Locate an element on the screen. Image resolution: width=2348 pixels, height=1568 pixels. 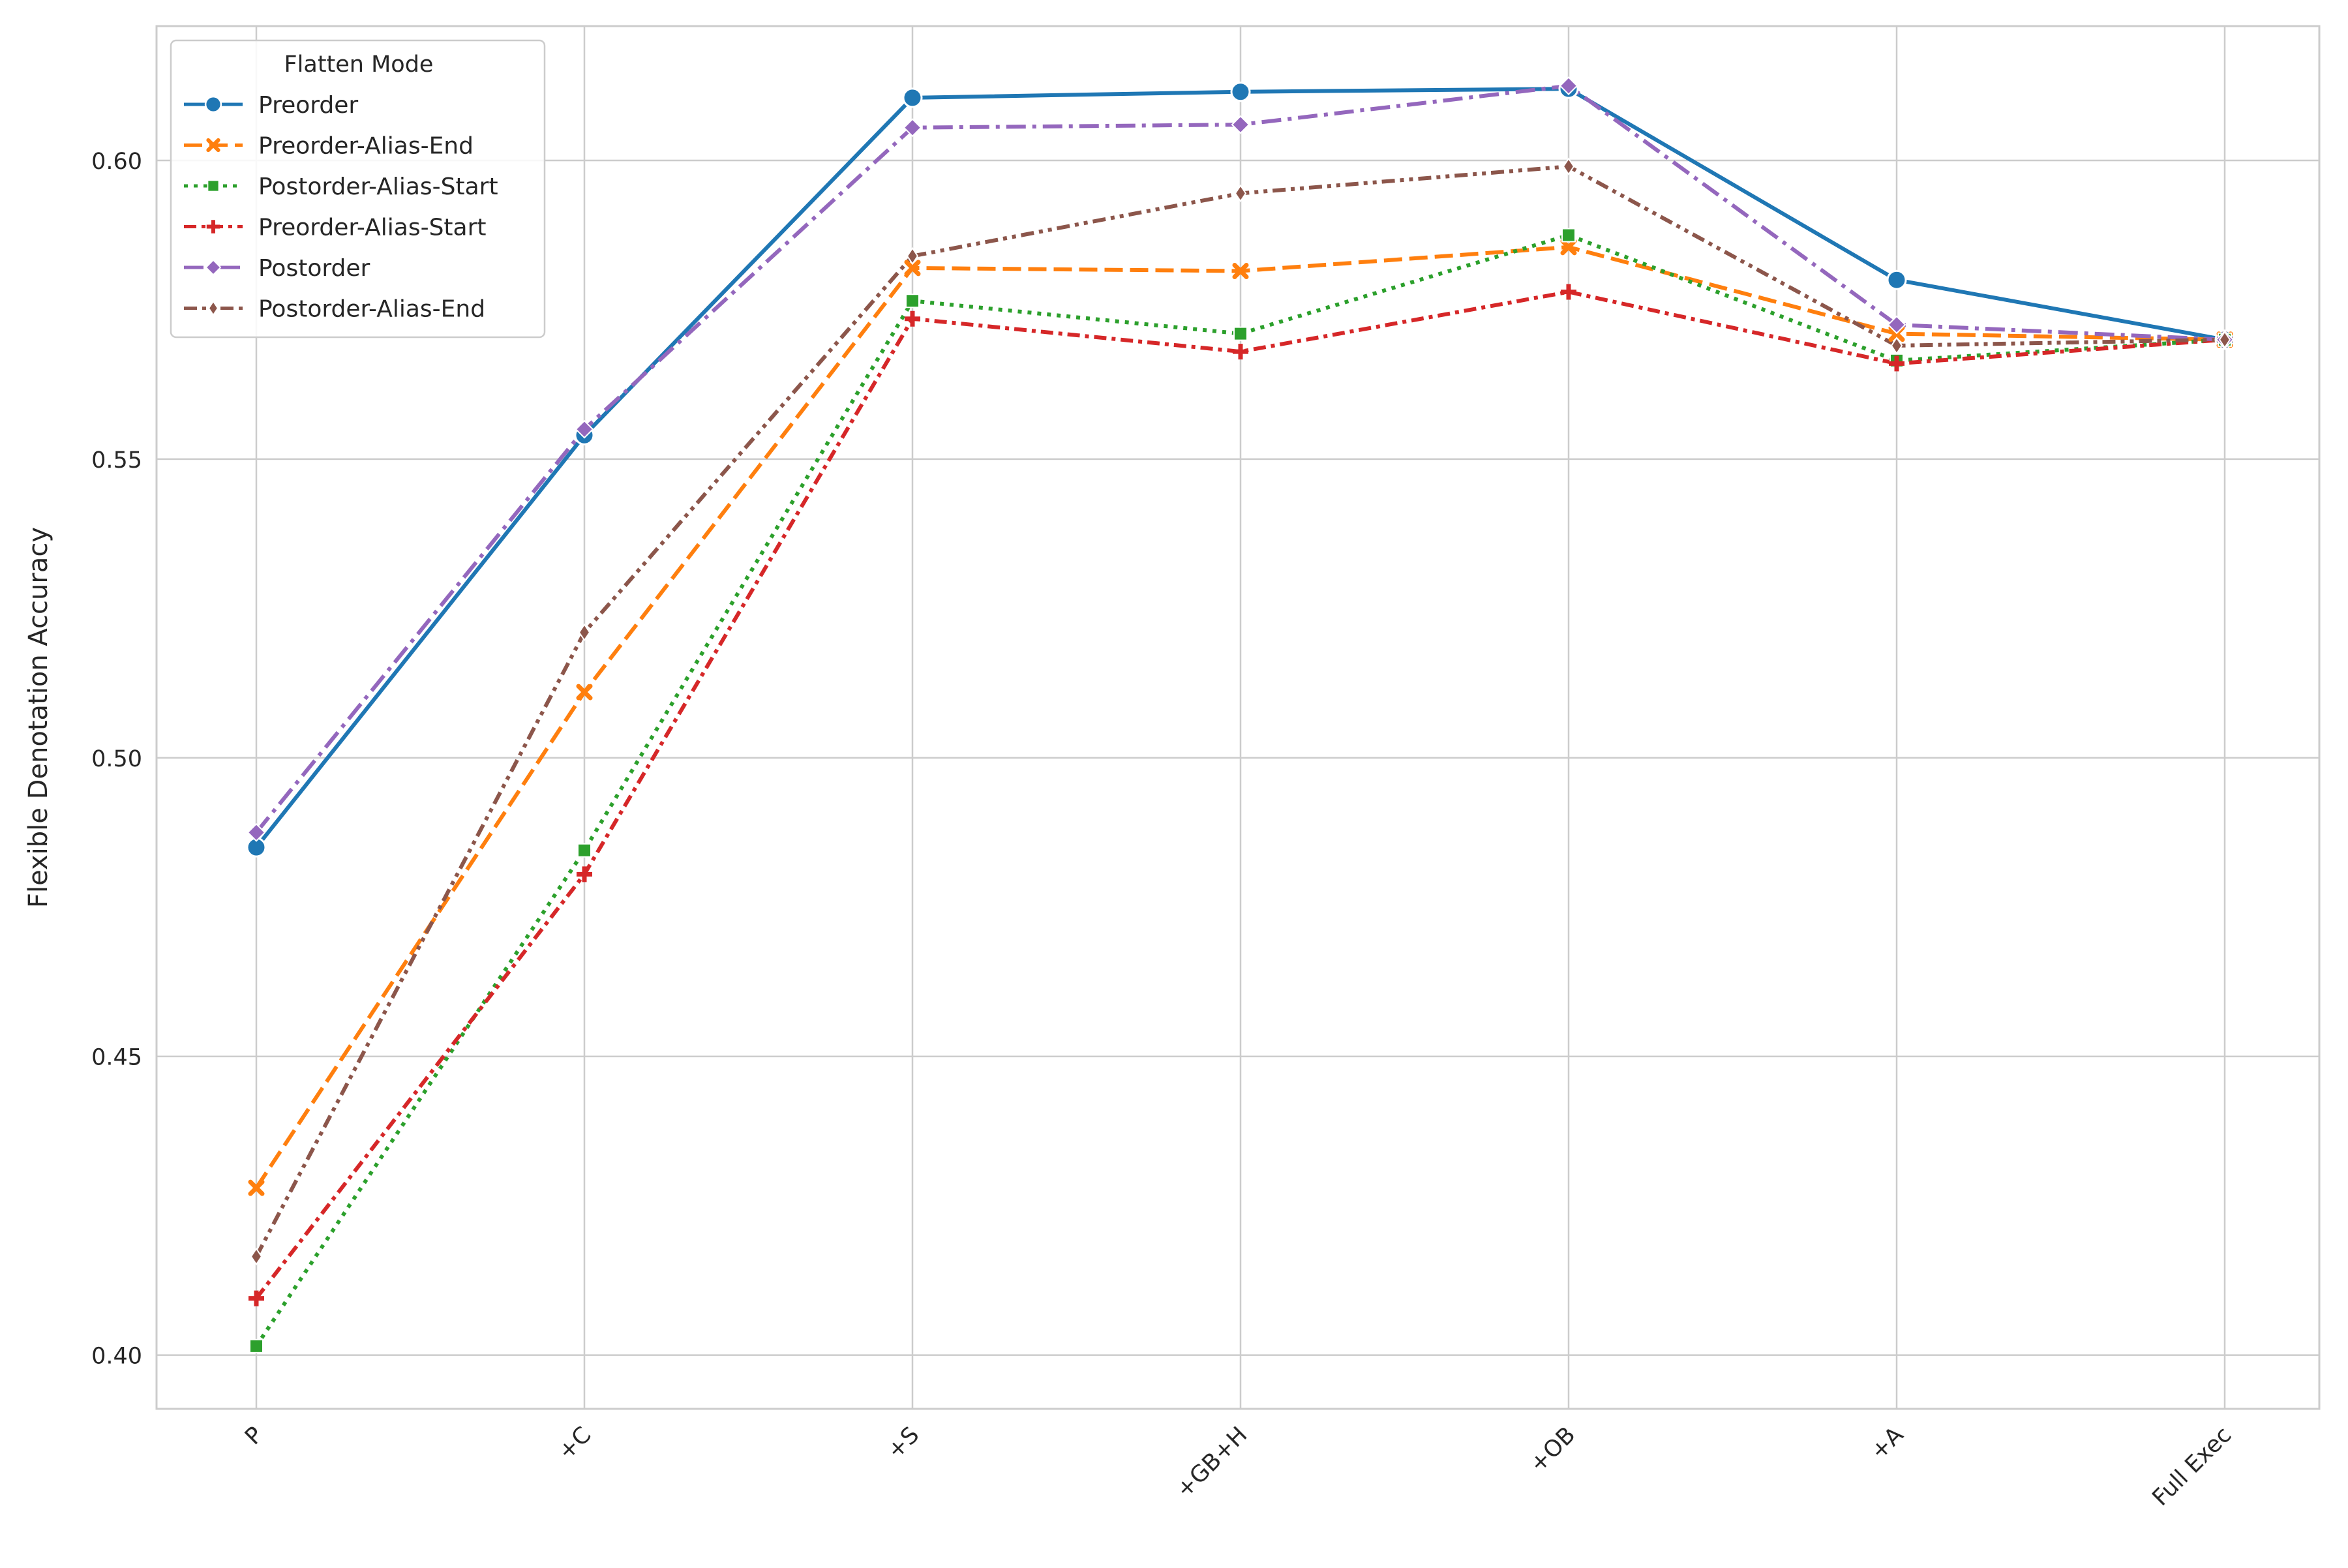
legend-label: Postorder-Alias-Start is located at coordinates (378, 186).